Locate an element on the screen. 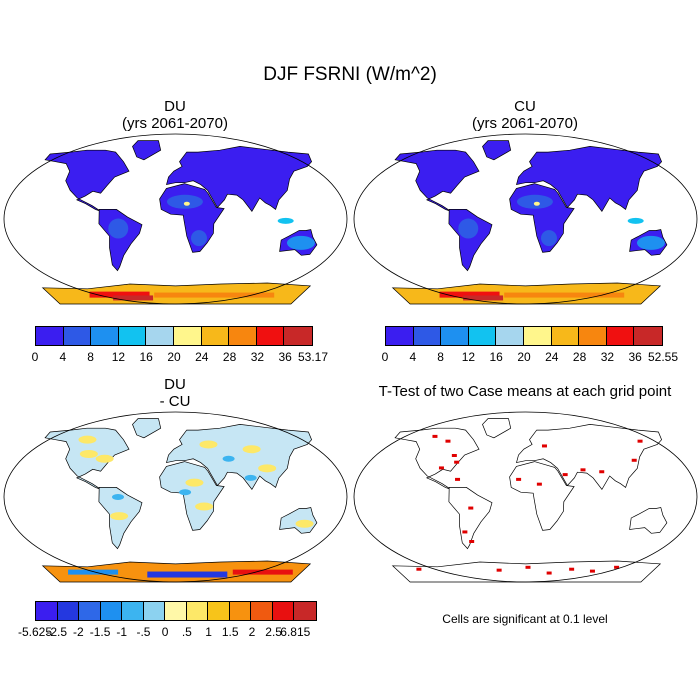  panel-title-du: DU (yrs 2061-2070) is located at coordinates (175, 115).